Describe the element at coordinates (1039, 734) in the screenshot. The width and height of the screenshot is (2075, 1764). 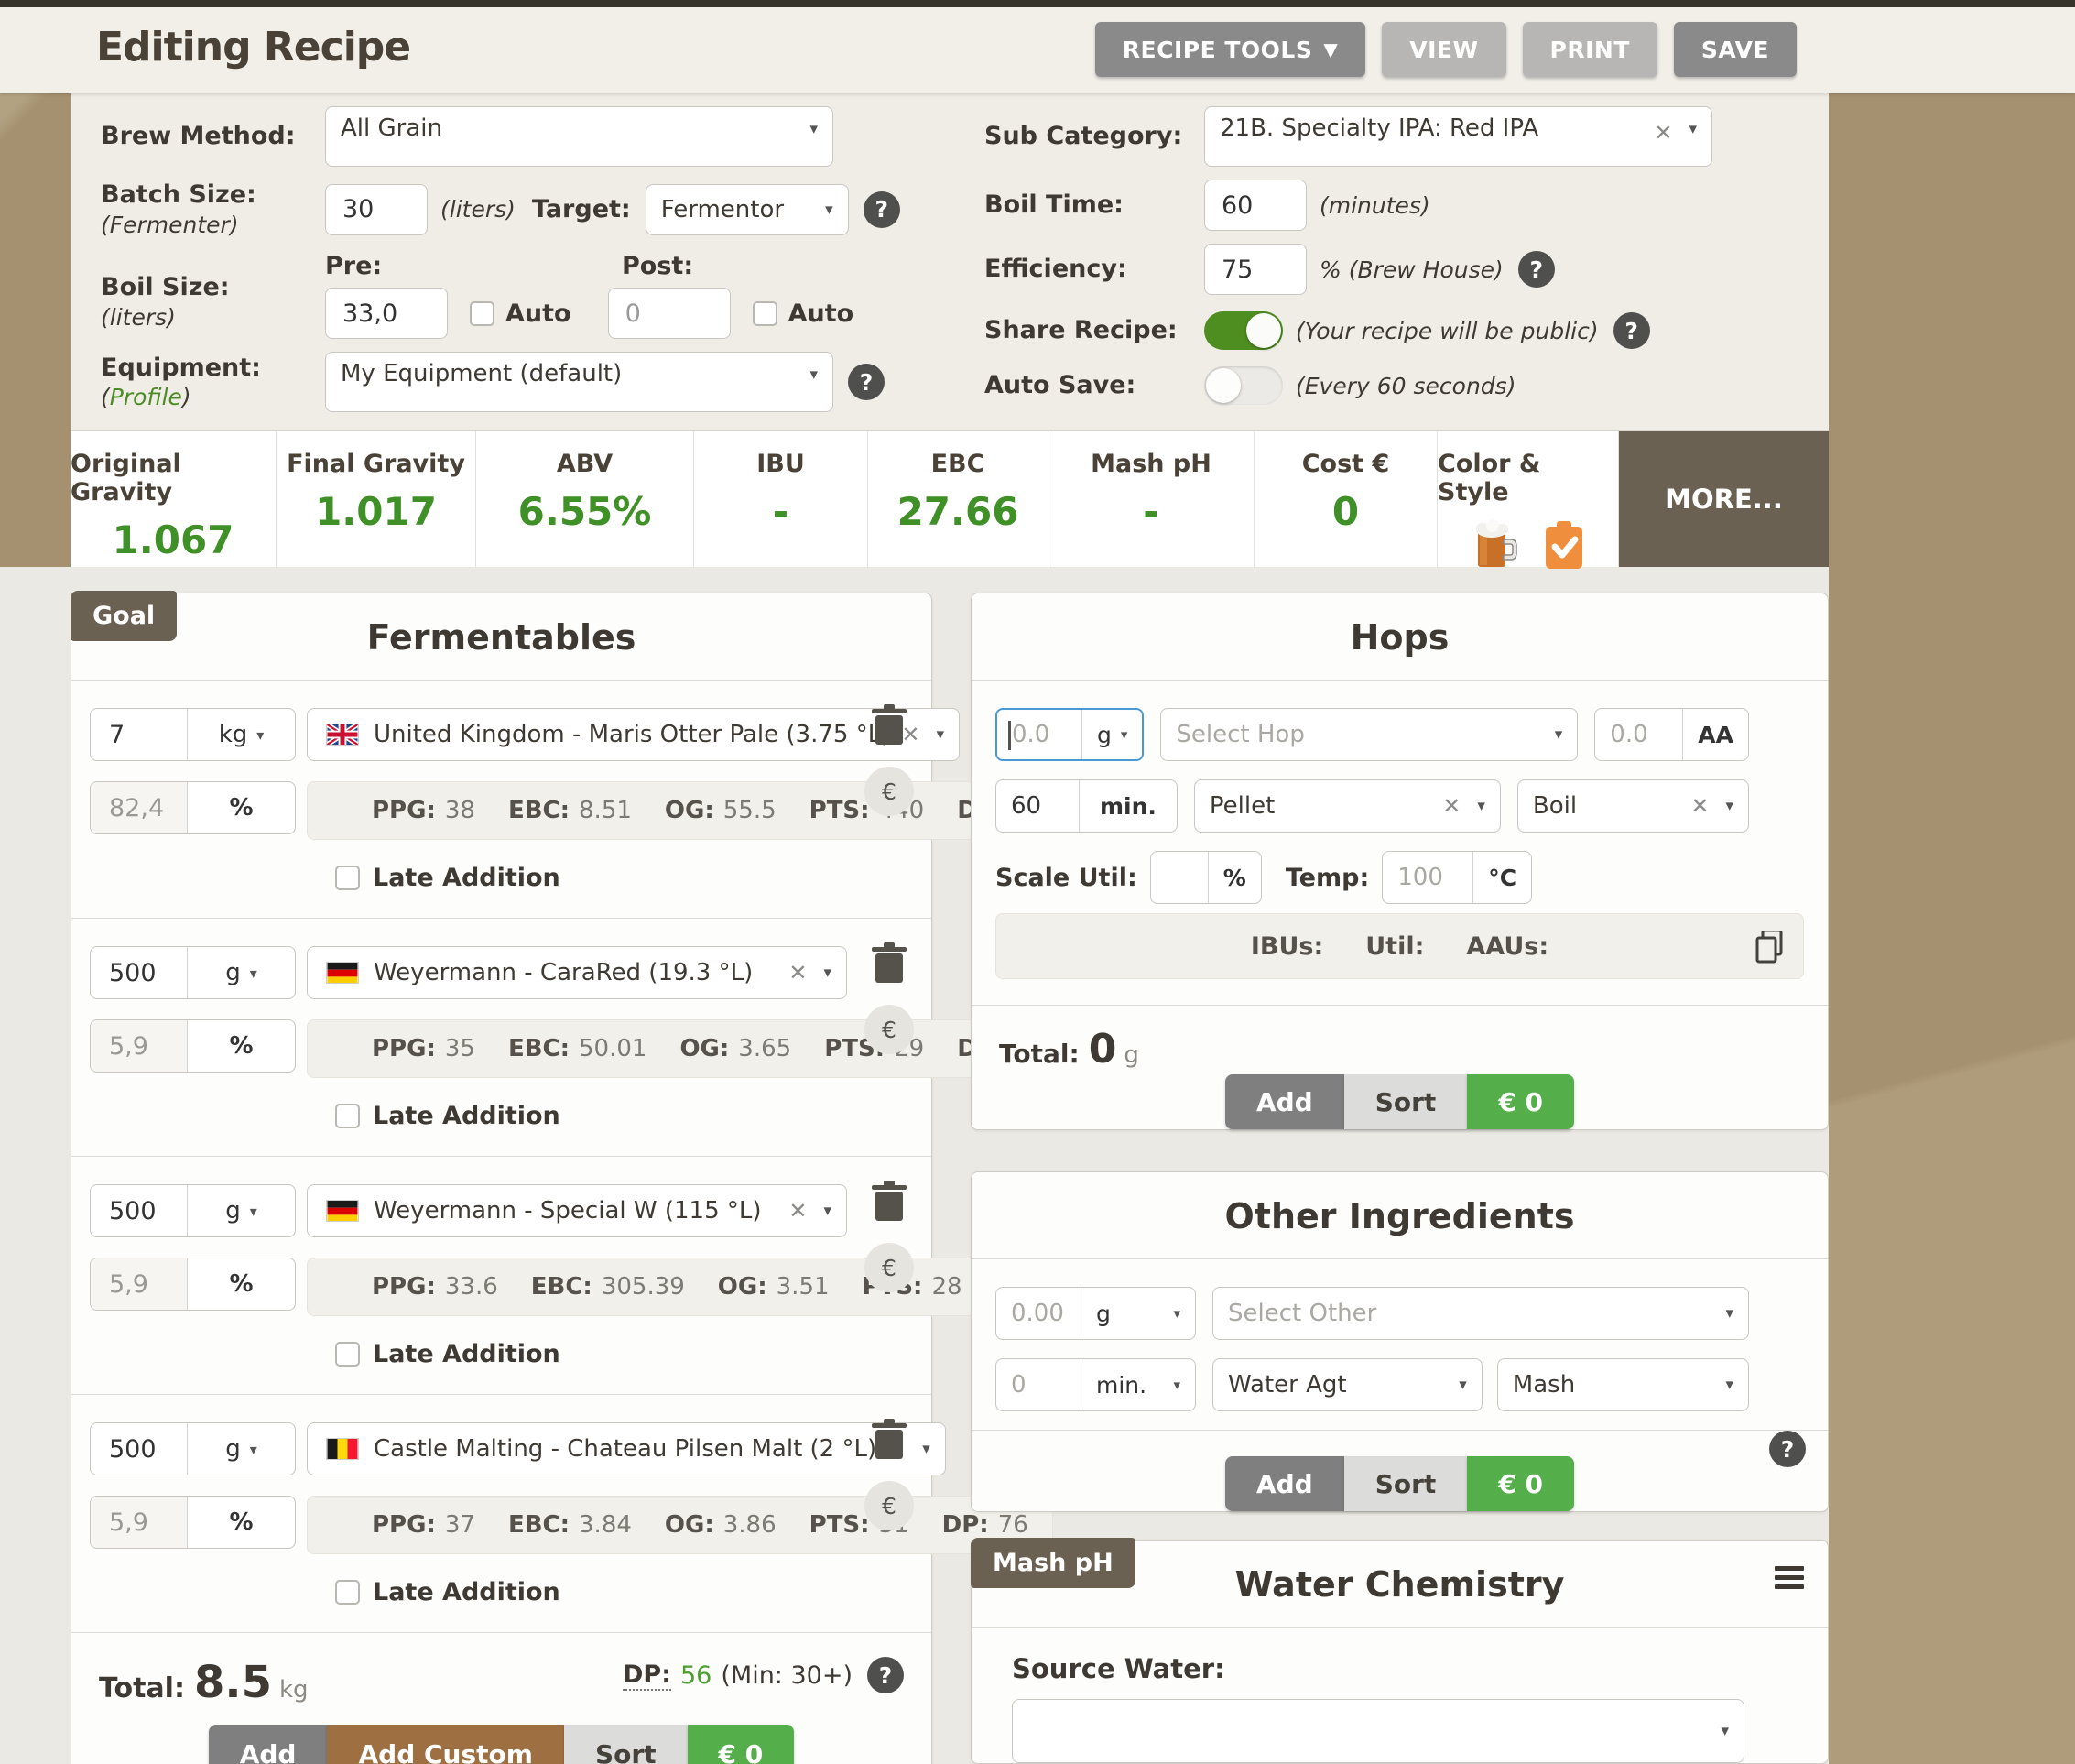
I see `hop-qty-input` at that location.